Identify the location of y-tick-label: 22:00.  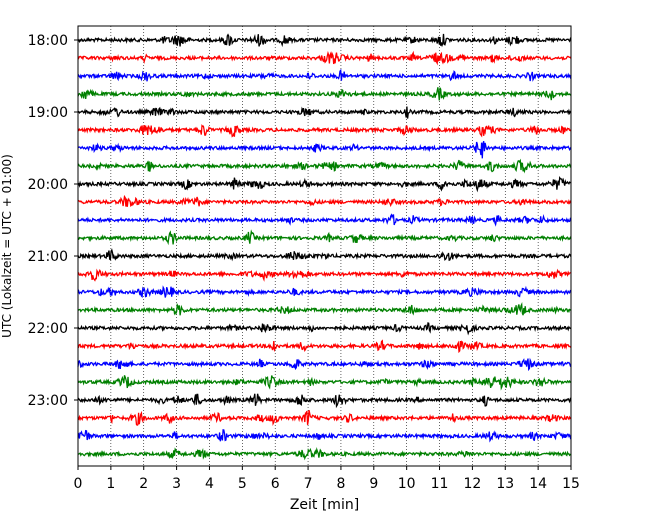
(48, 329).